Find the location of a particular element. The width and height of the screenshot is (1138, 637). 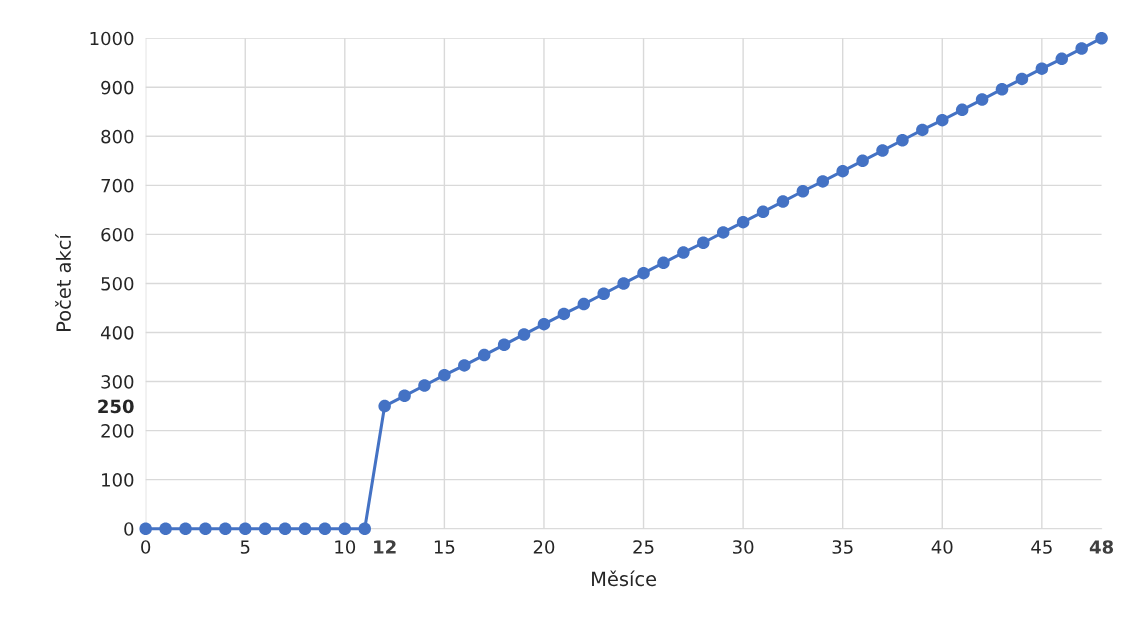

x-tick-label: 45 is located at coordinates (1041, 547).